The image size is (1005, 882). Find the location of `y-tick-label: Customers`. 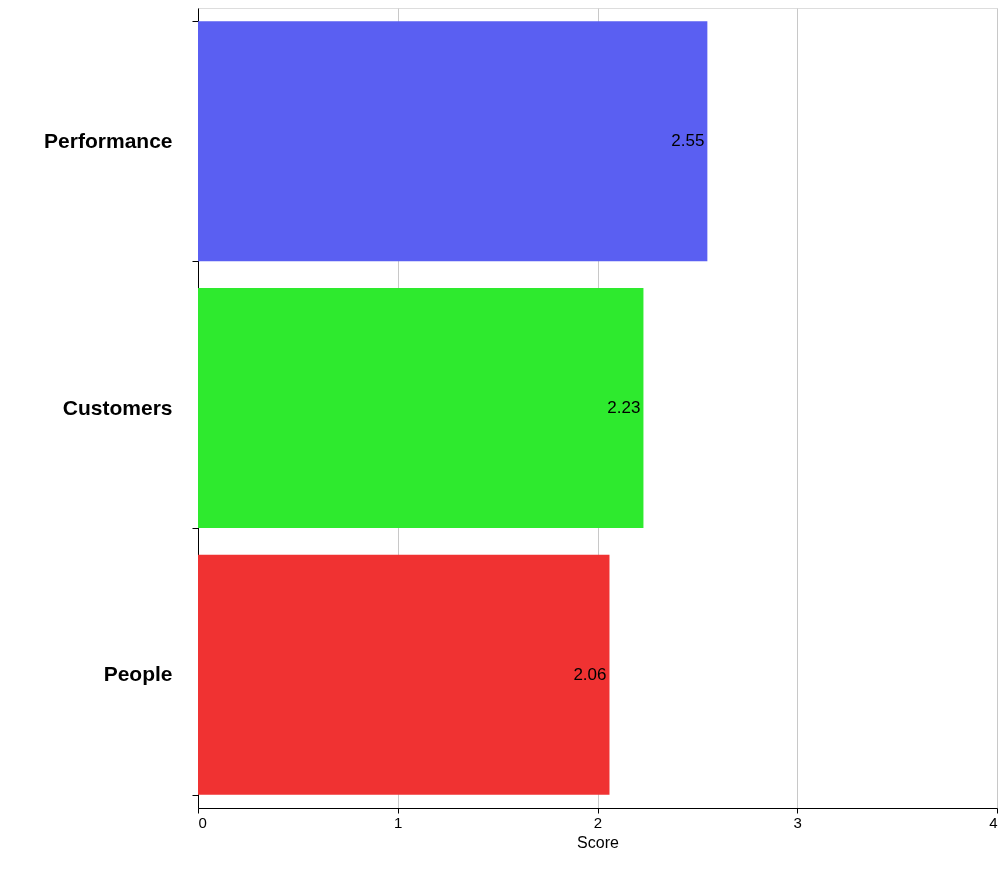

y-tick-label: Customers is located at coordinates (117, 407).